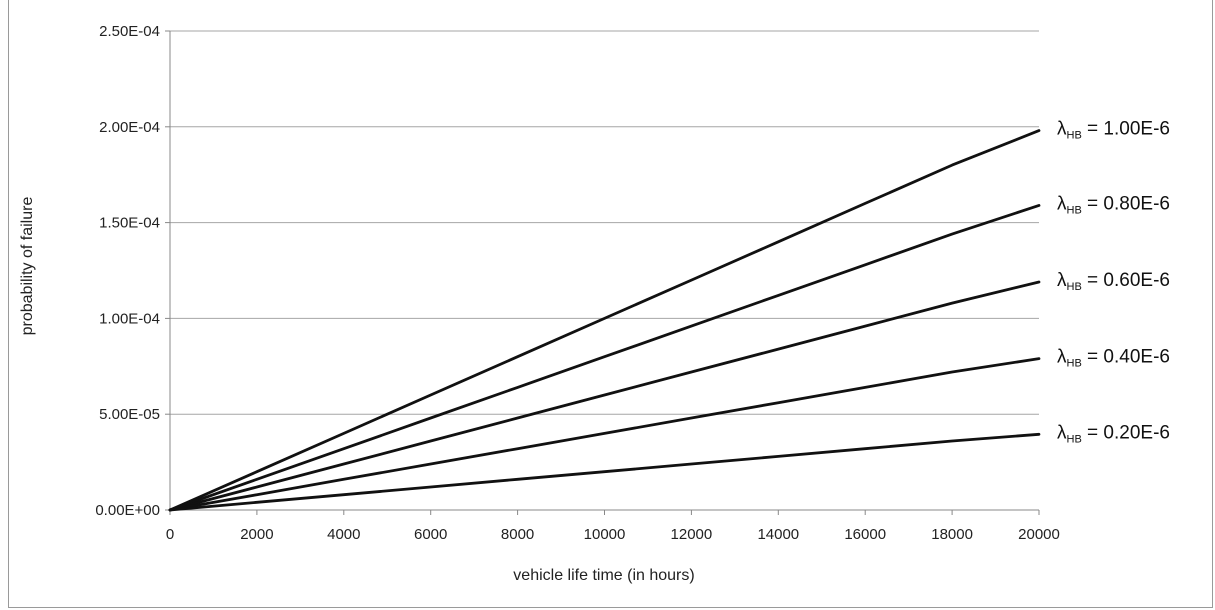 Image resolution: width=1215 pixels, height=610 pixels. Describe the element at coordinates (129, 414) in the screenshot. I see `y-tick-label-1: 5.00E-05` at that location.